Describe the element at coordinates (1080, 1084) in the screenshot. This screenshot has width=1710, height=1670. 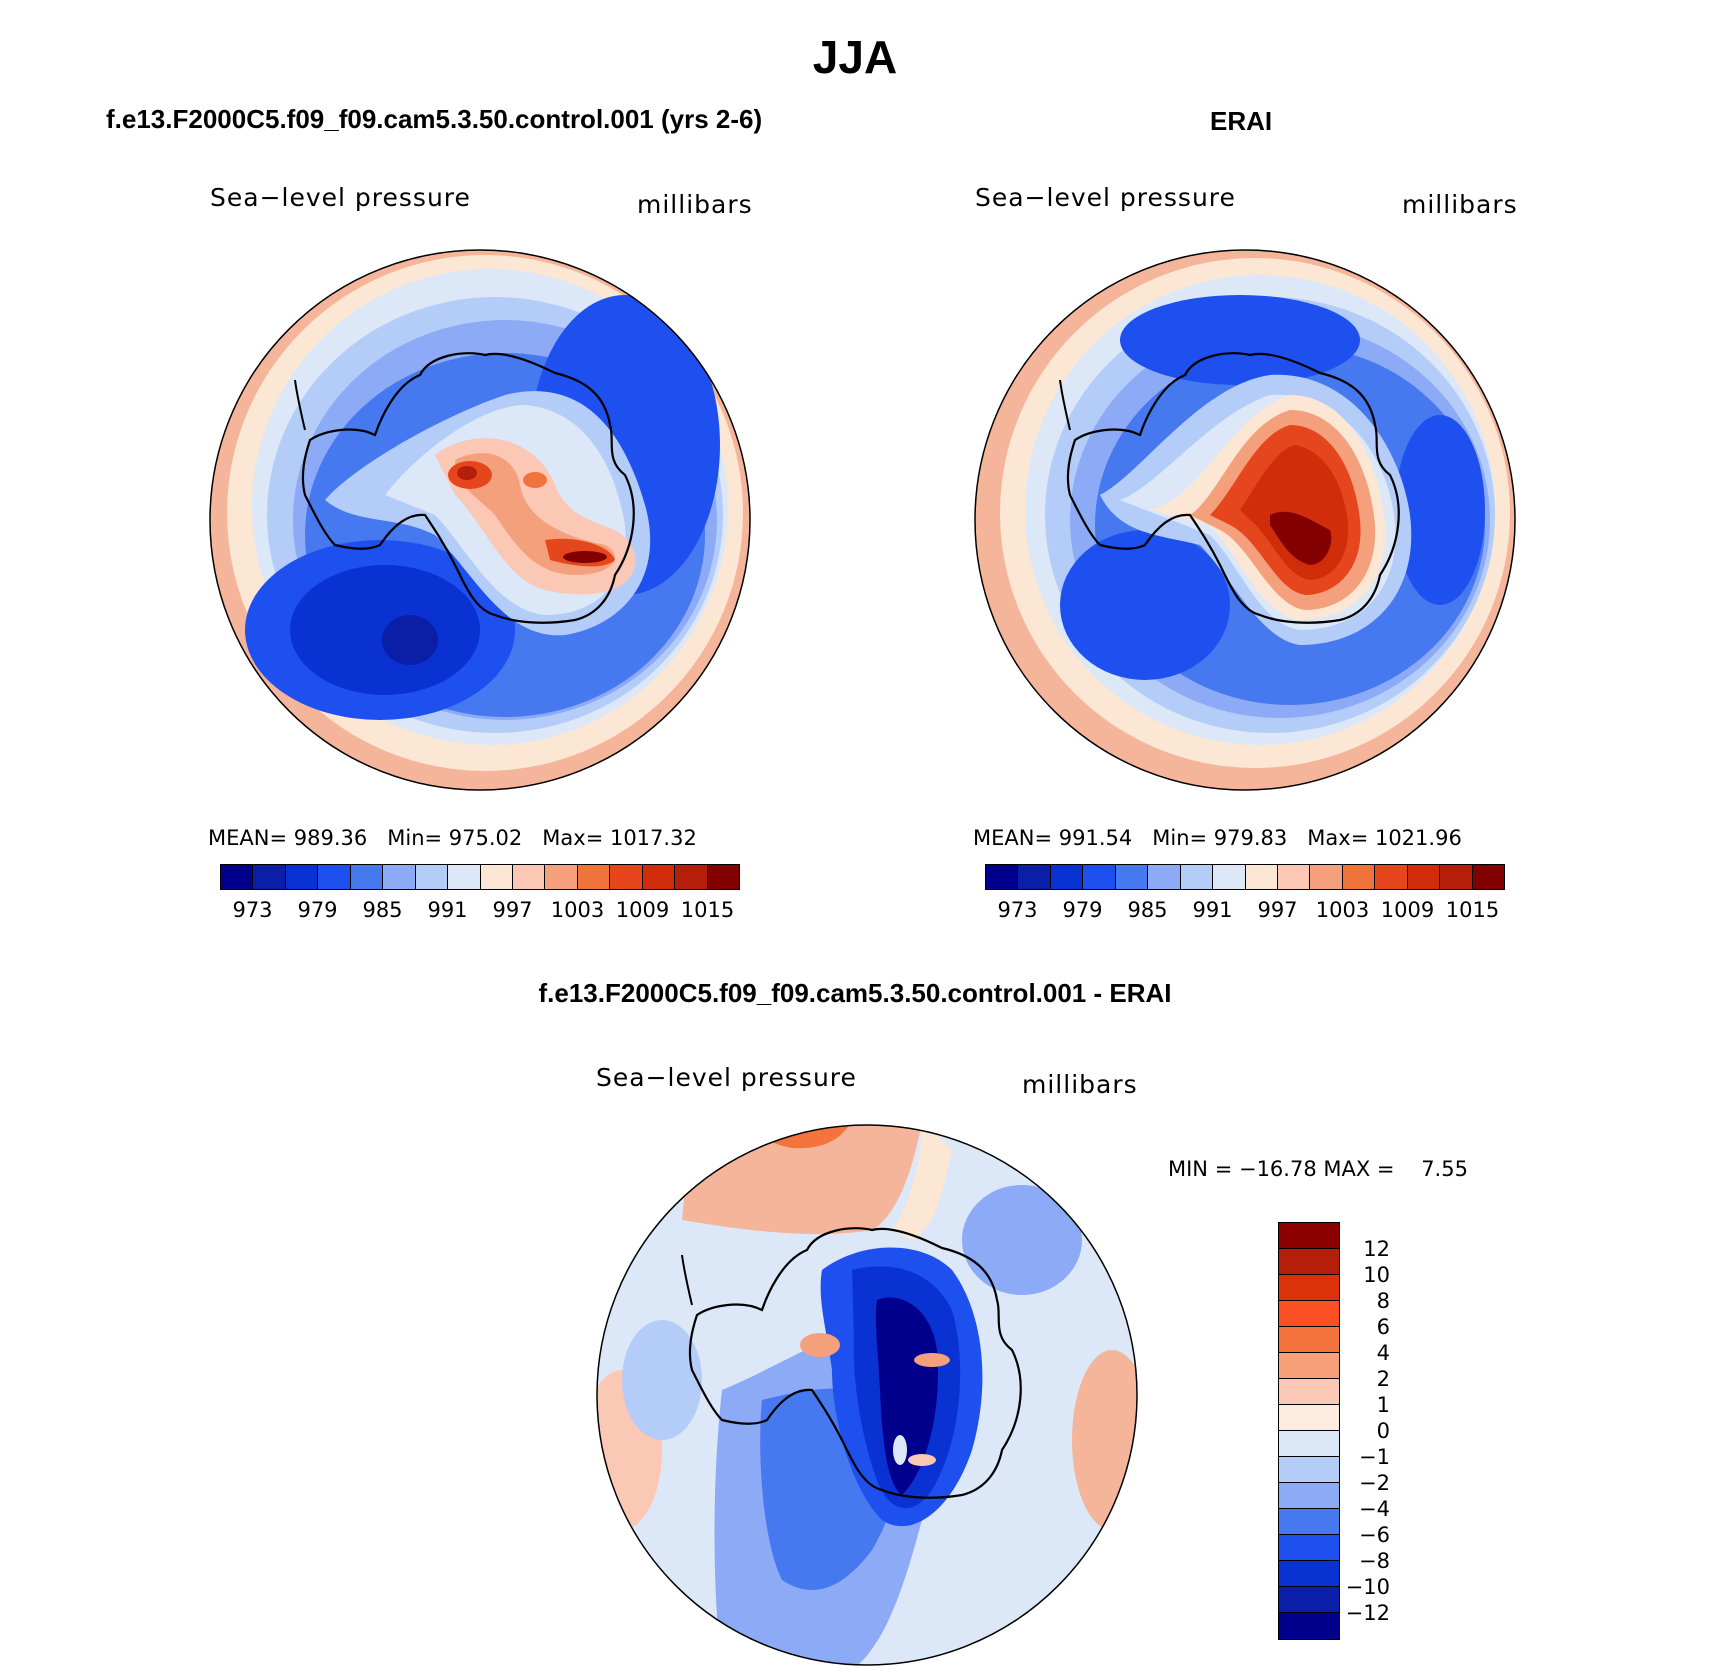
I see `diff-units-label: millibars` at that location.